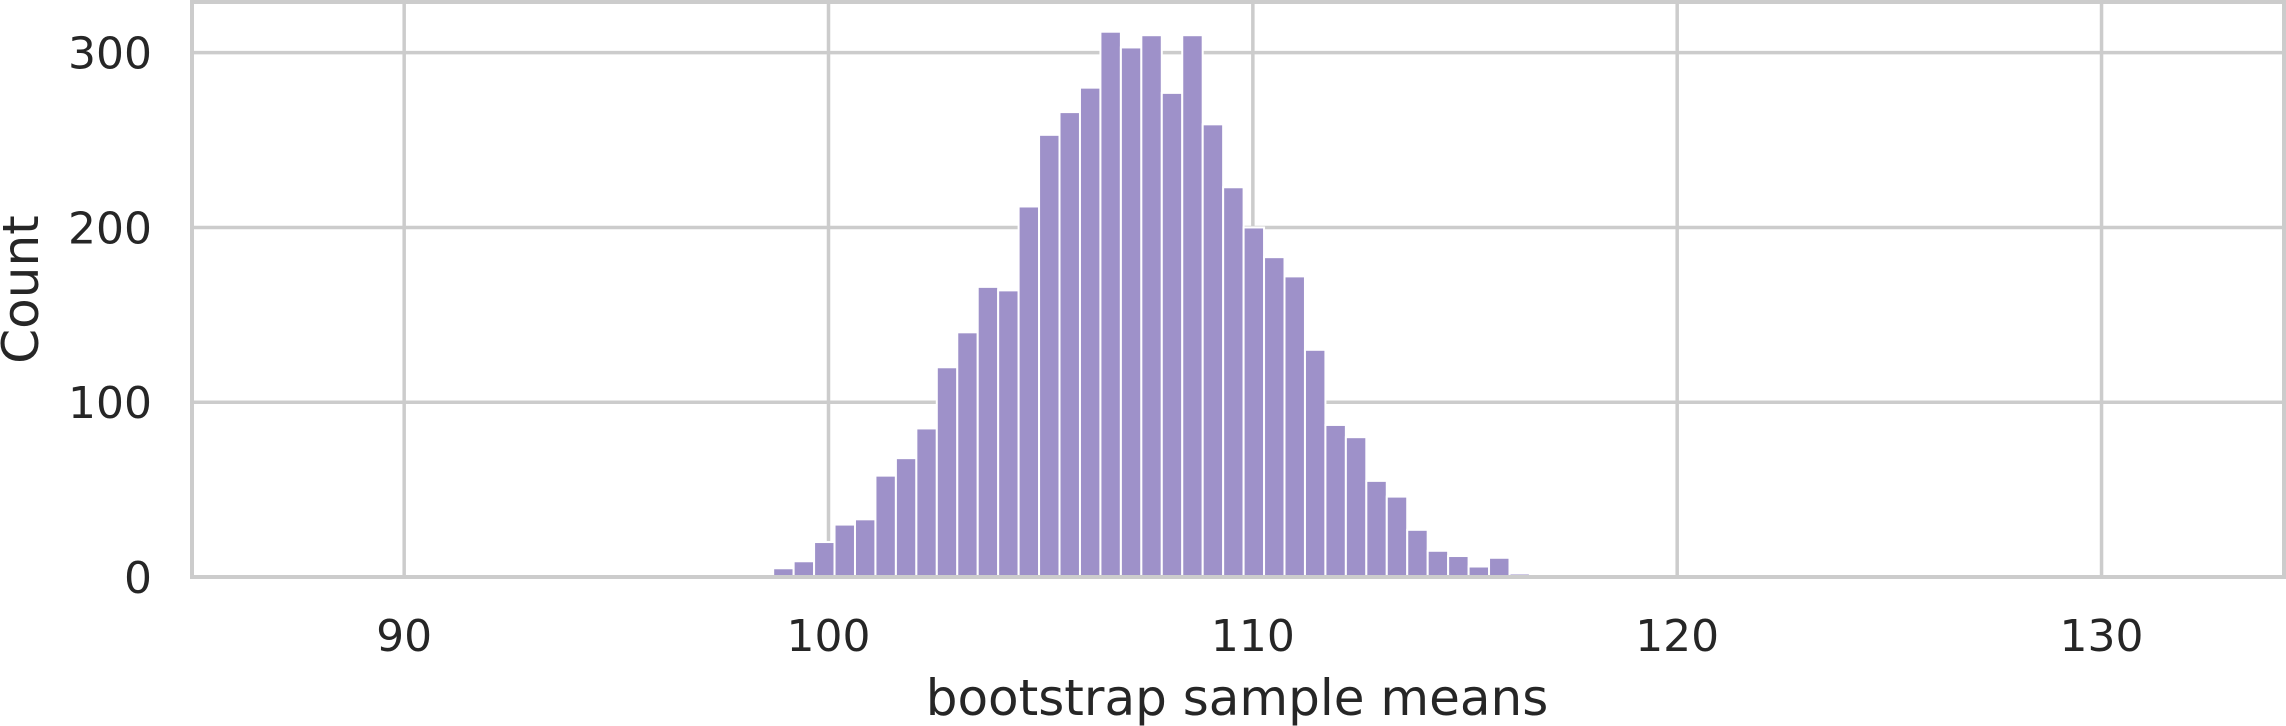  What do you see at coordinates (2102, 636) in the screenshot?
I see `x-tick-label: 130` at bounding box center [2102, 636].